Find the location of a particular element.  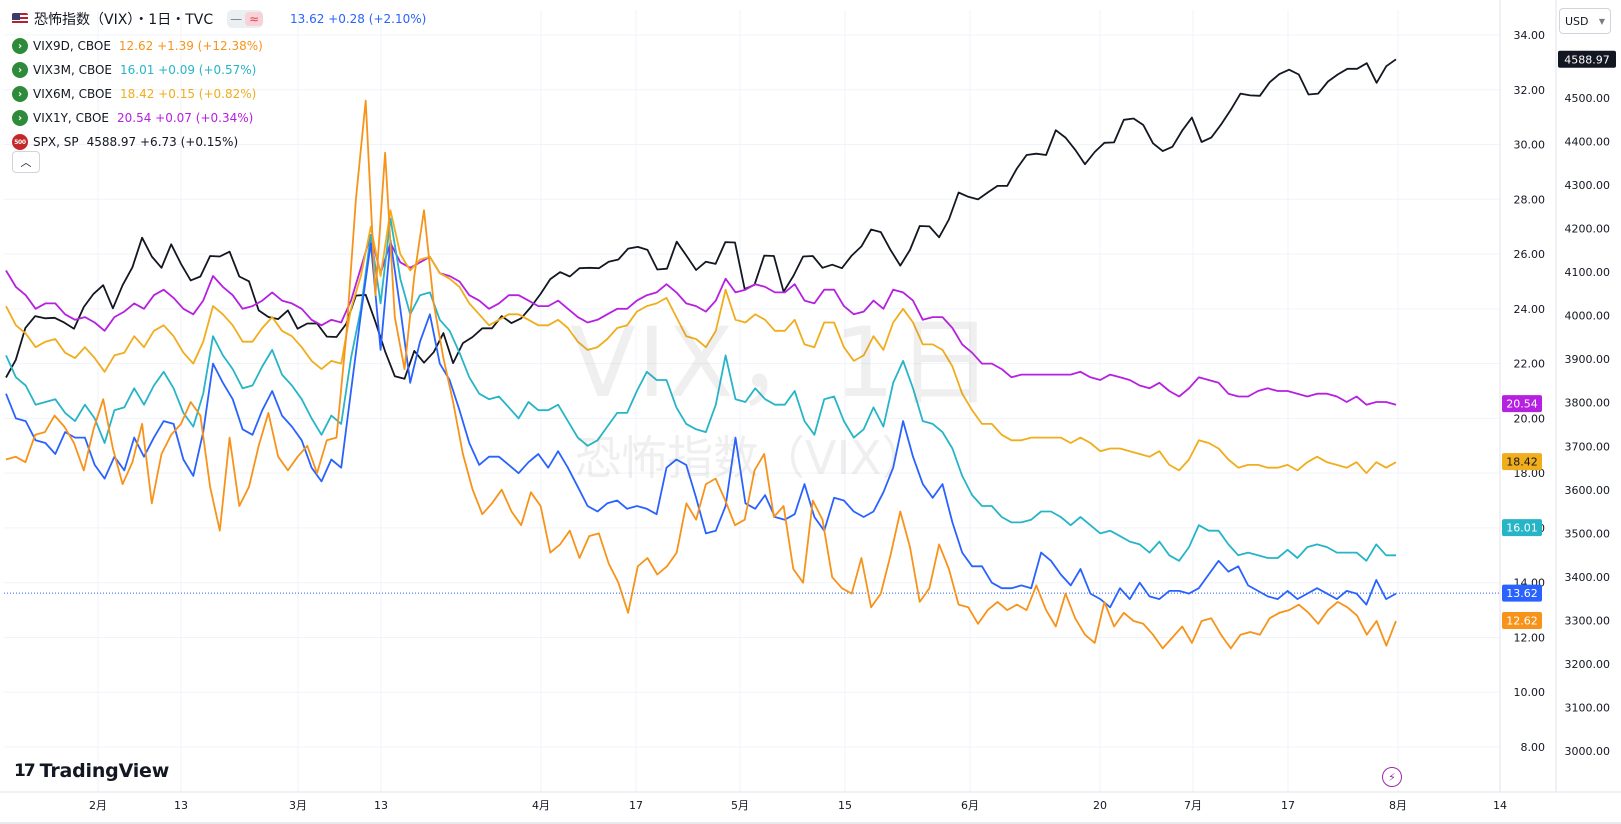

y-tick-label-vix: 20.00 is located at coordinates (1530, 418).